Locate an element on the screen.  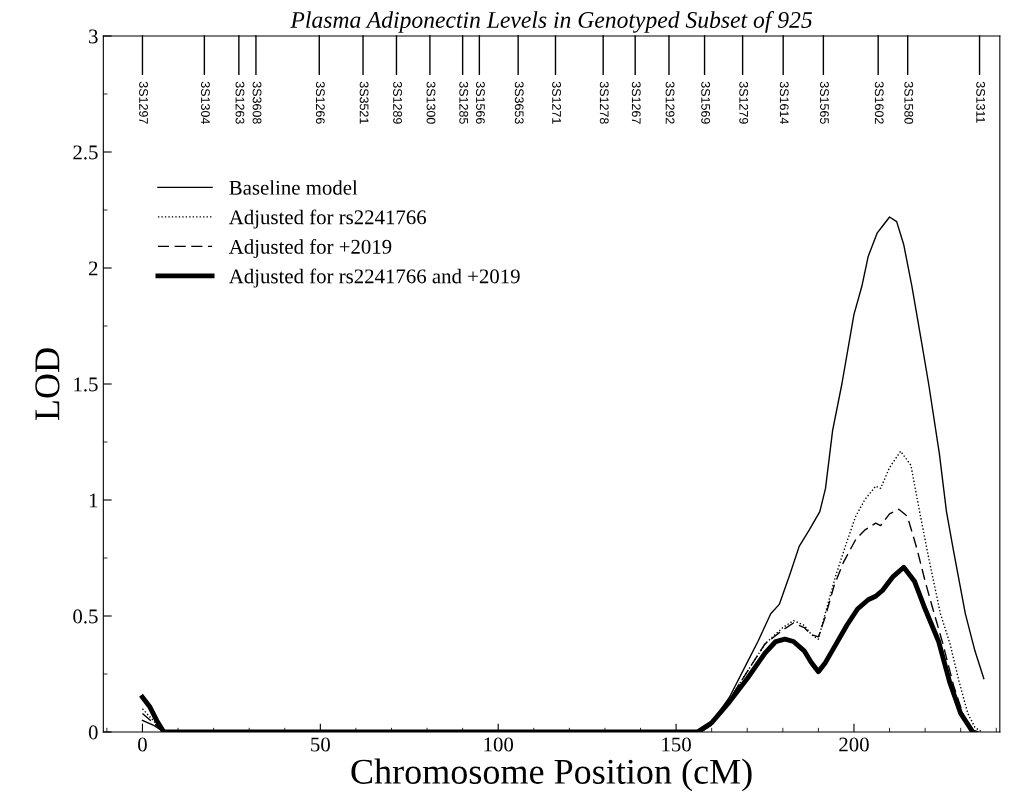
ref-line-label: 3S1271 is located at coordinates (556, 102).